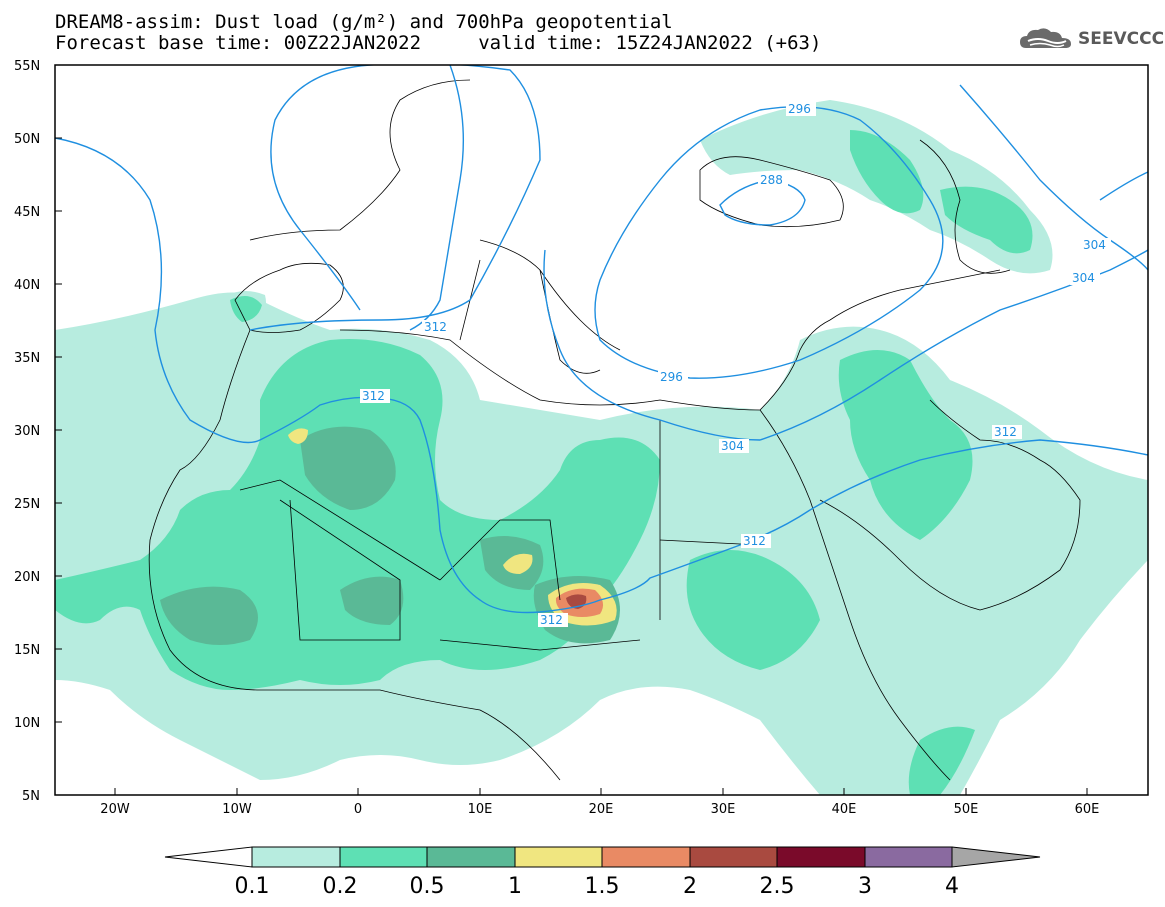  Describe the element at coordinates (27, 577) in the screenshot. I see `lat-label: 20N` at that location.